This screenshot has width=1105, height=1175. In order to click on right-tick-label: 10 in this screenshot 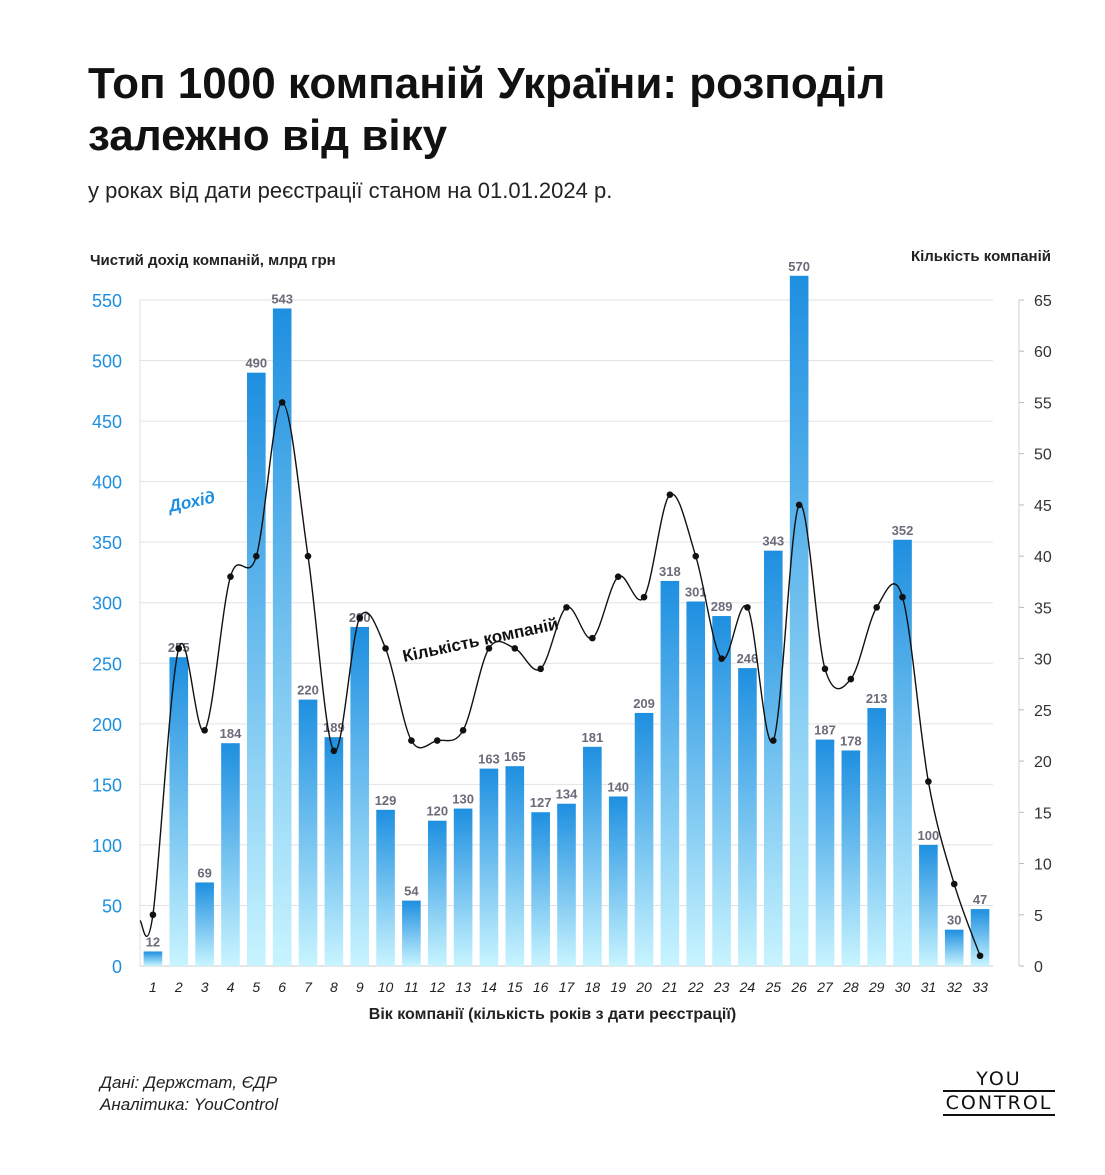, I will do `click(1043, 865)`.